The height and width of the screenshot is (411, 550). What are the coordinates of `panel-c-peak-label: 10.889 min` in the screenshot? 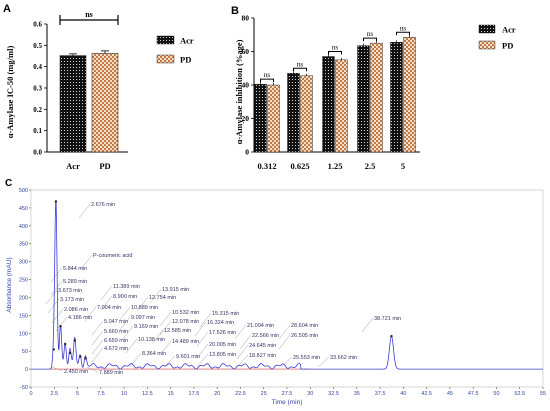 It's located at (144, 308).